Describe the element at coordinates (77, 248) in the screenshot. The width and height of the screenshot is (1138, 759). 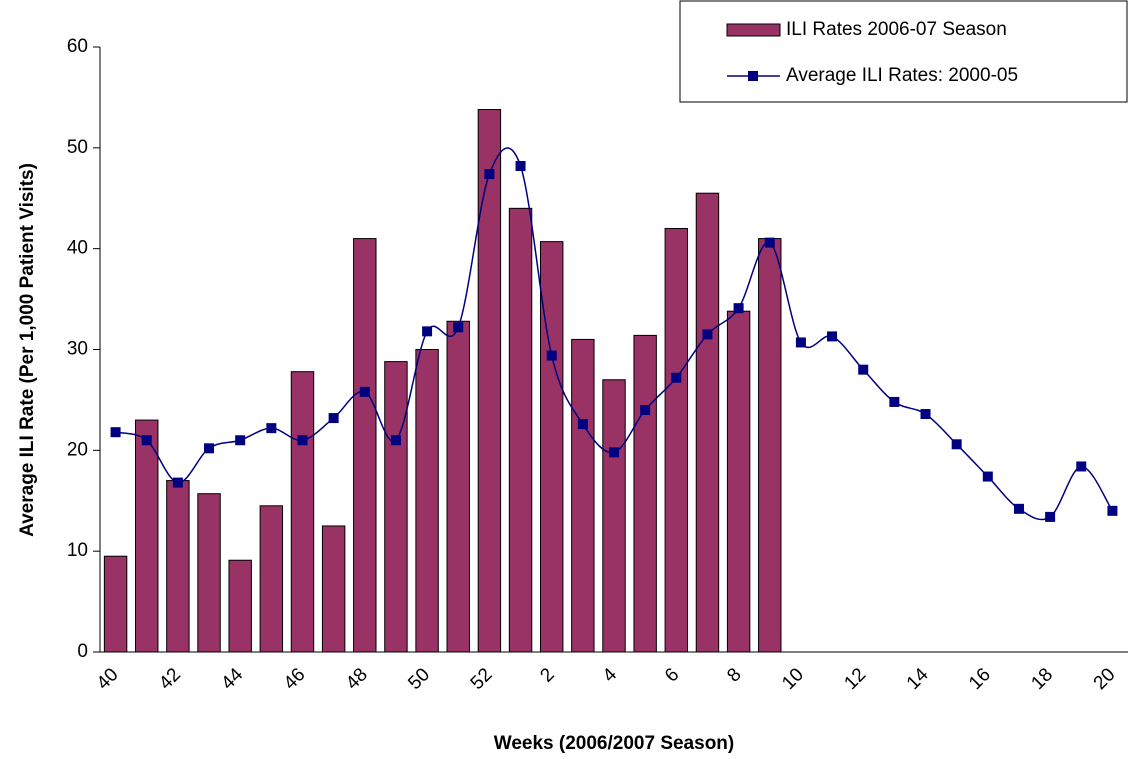
I see `y-tick-label: 40` at that location.